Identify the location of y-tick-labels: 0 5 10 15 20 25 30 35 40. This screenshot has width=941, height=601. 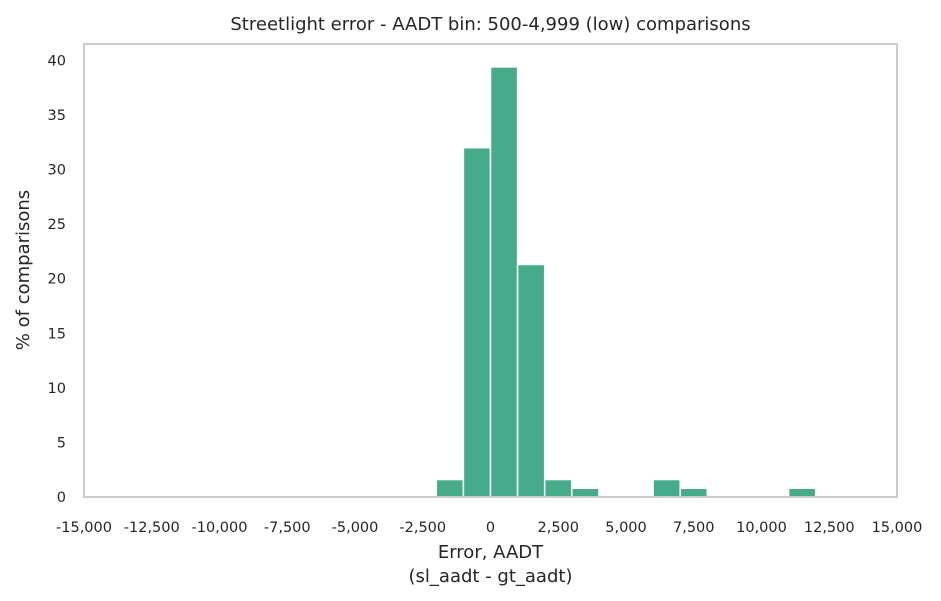
(57, 279).